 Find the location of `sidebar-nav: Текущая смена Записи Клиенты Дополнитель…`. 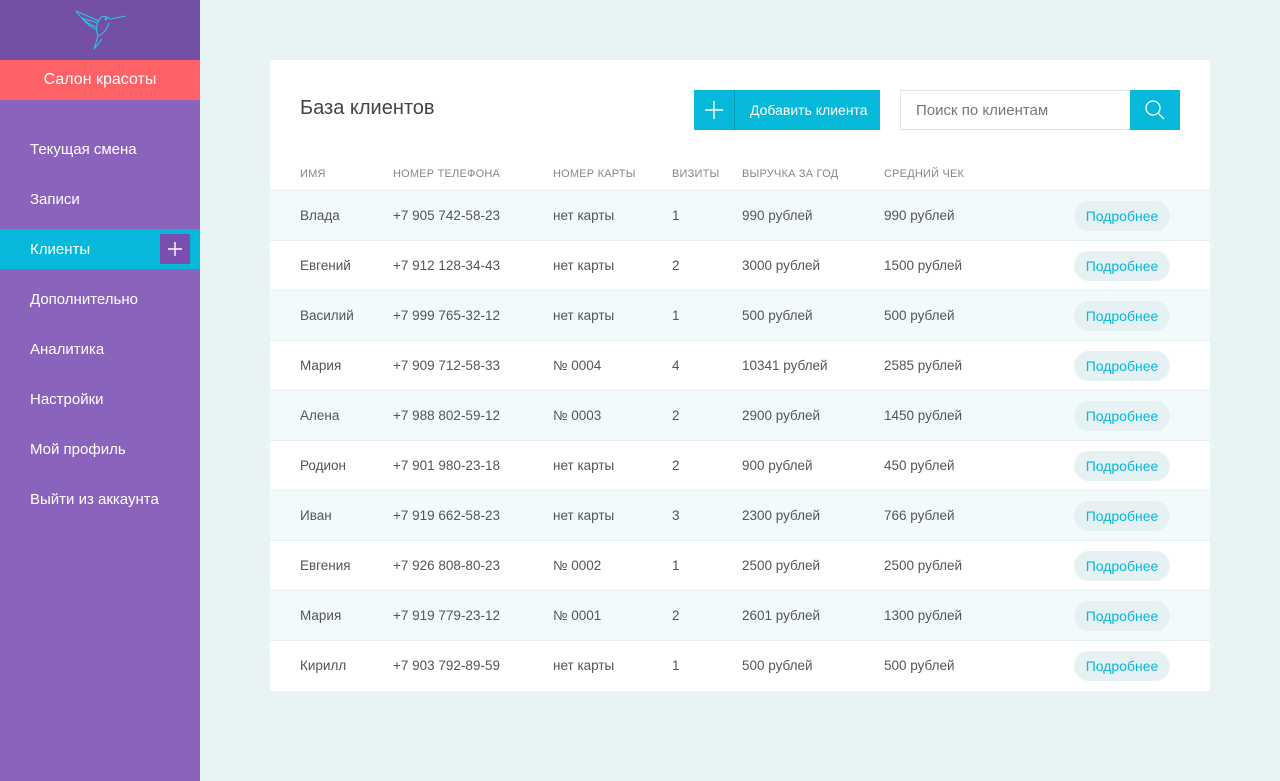

sidebar-nav: Текущая смена Записи Клиенты Дополнитель… is located at coordinates (100, 324).